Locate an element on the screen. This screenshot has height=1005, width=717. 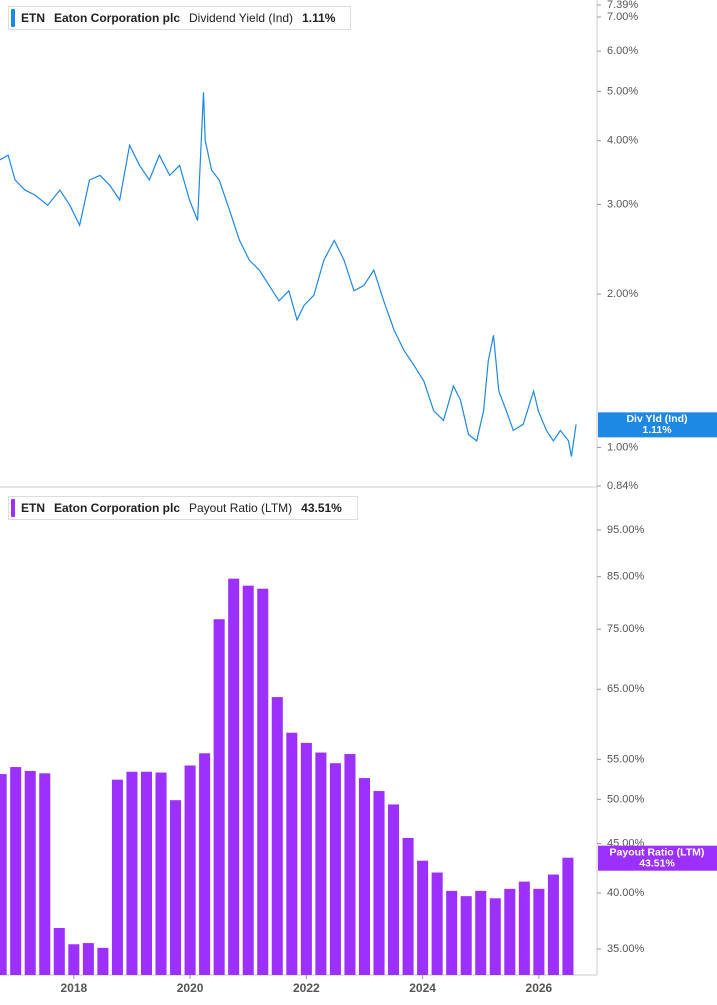
y-tick-label: 85.00% is located at coordinates (626, 577).